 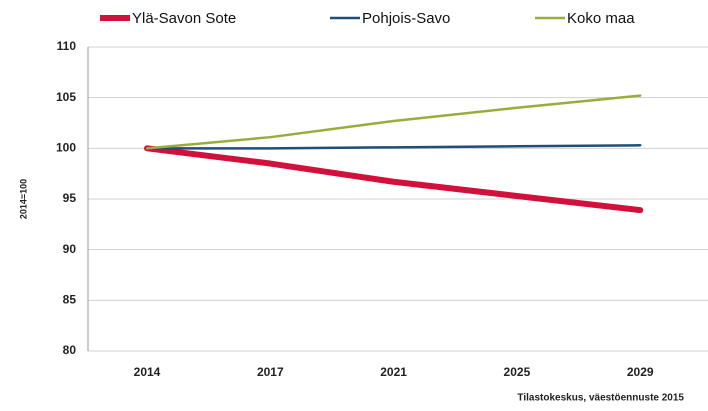 What do you see at coordinates (517, 372) in the screenshot?
I see `x-tick-label: 2025` at bounding box center [517, 372].